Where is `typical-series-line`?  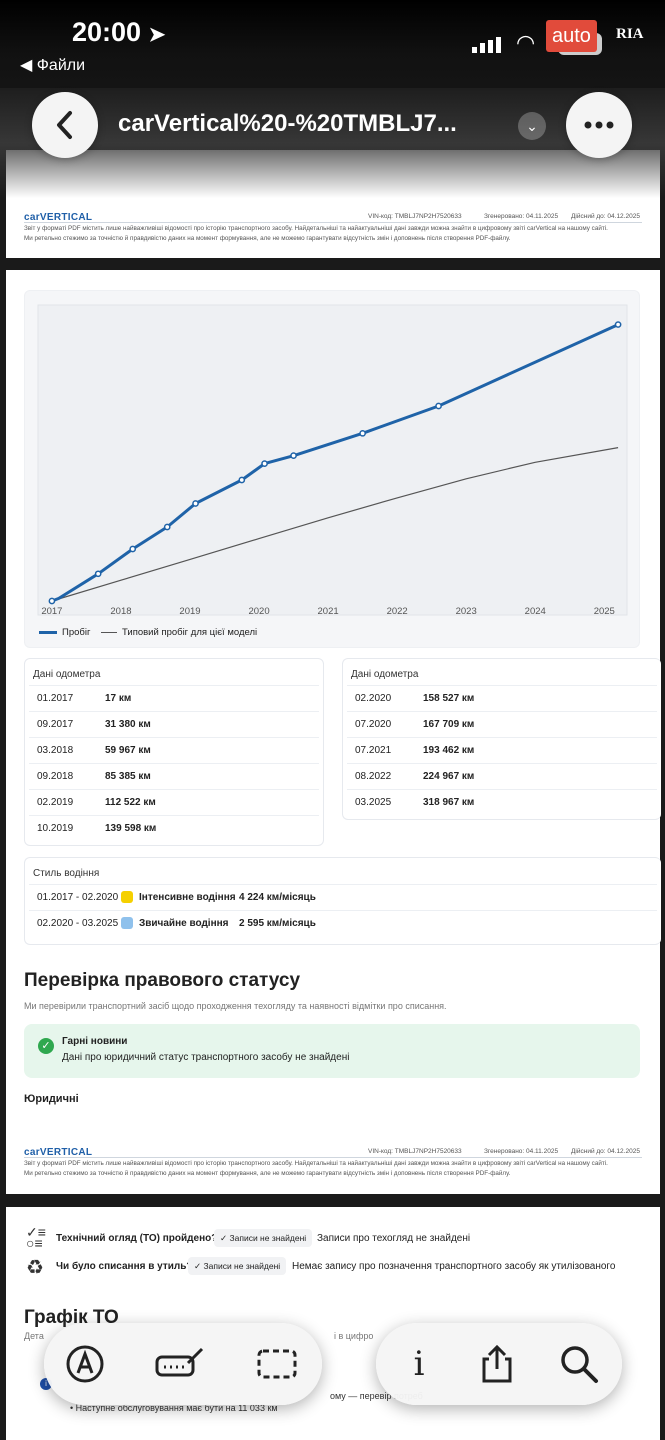 typical-series-line is located at coordinates (335, 524).